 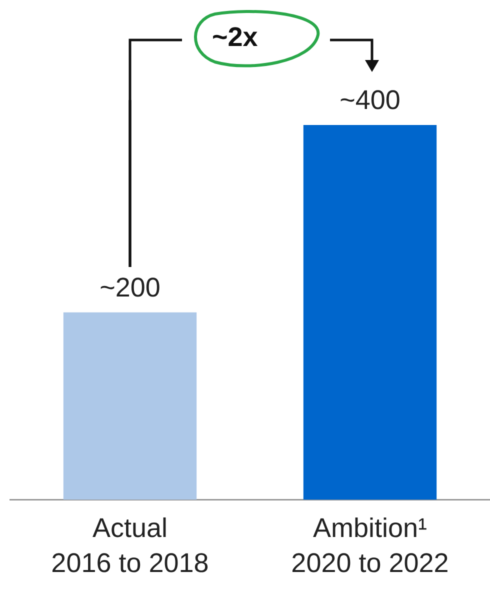 I want to click on data-label: ~200, so click(x=130, y=287).